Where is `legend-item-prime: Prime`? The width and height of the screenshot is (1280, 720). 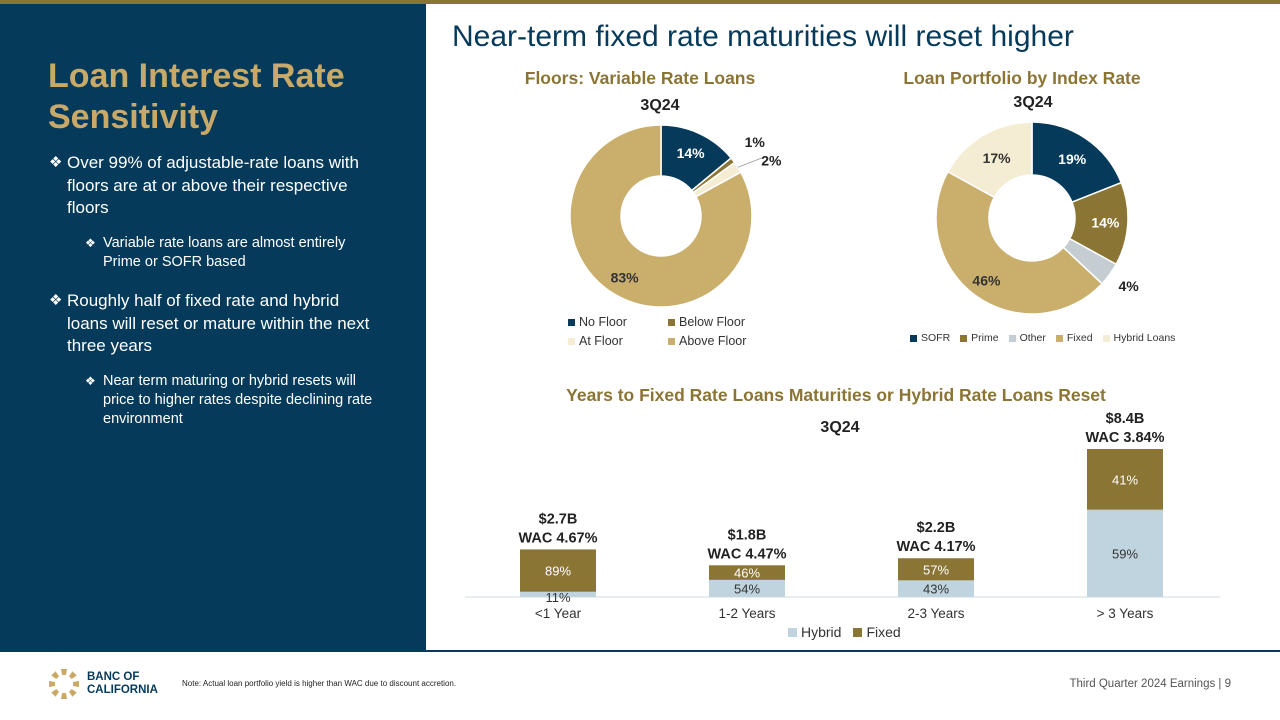 legend-item-prime: Prime is located at coordinates (979, 338).